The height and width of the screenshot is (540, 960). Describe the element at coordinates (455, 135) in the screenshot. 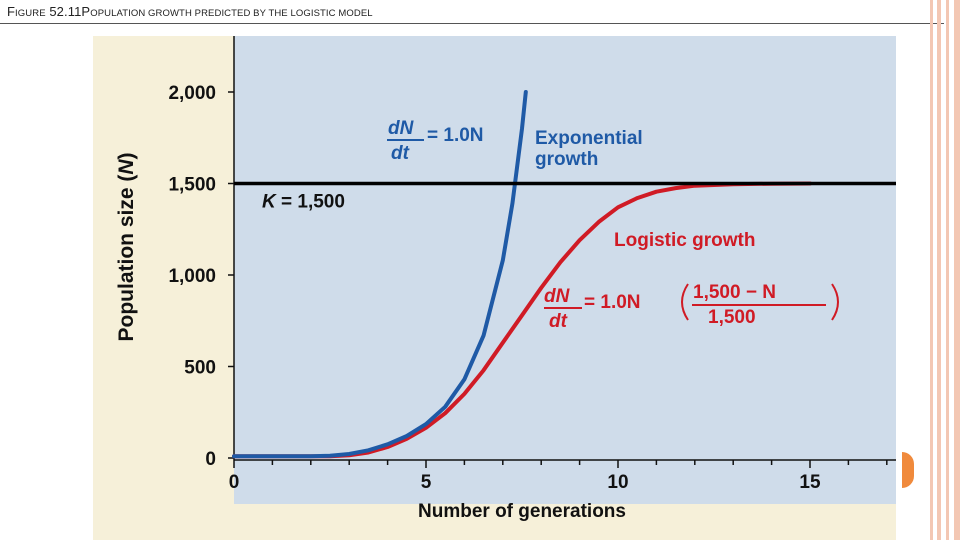

I see `exp-eq-rhs: = 1.0N` at that location.